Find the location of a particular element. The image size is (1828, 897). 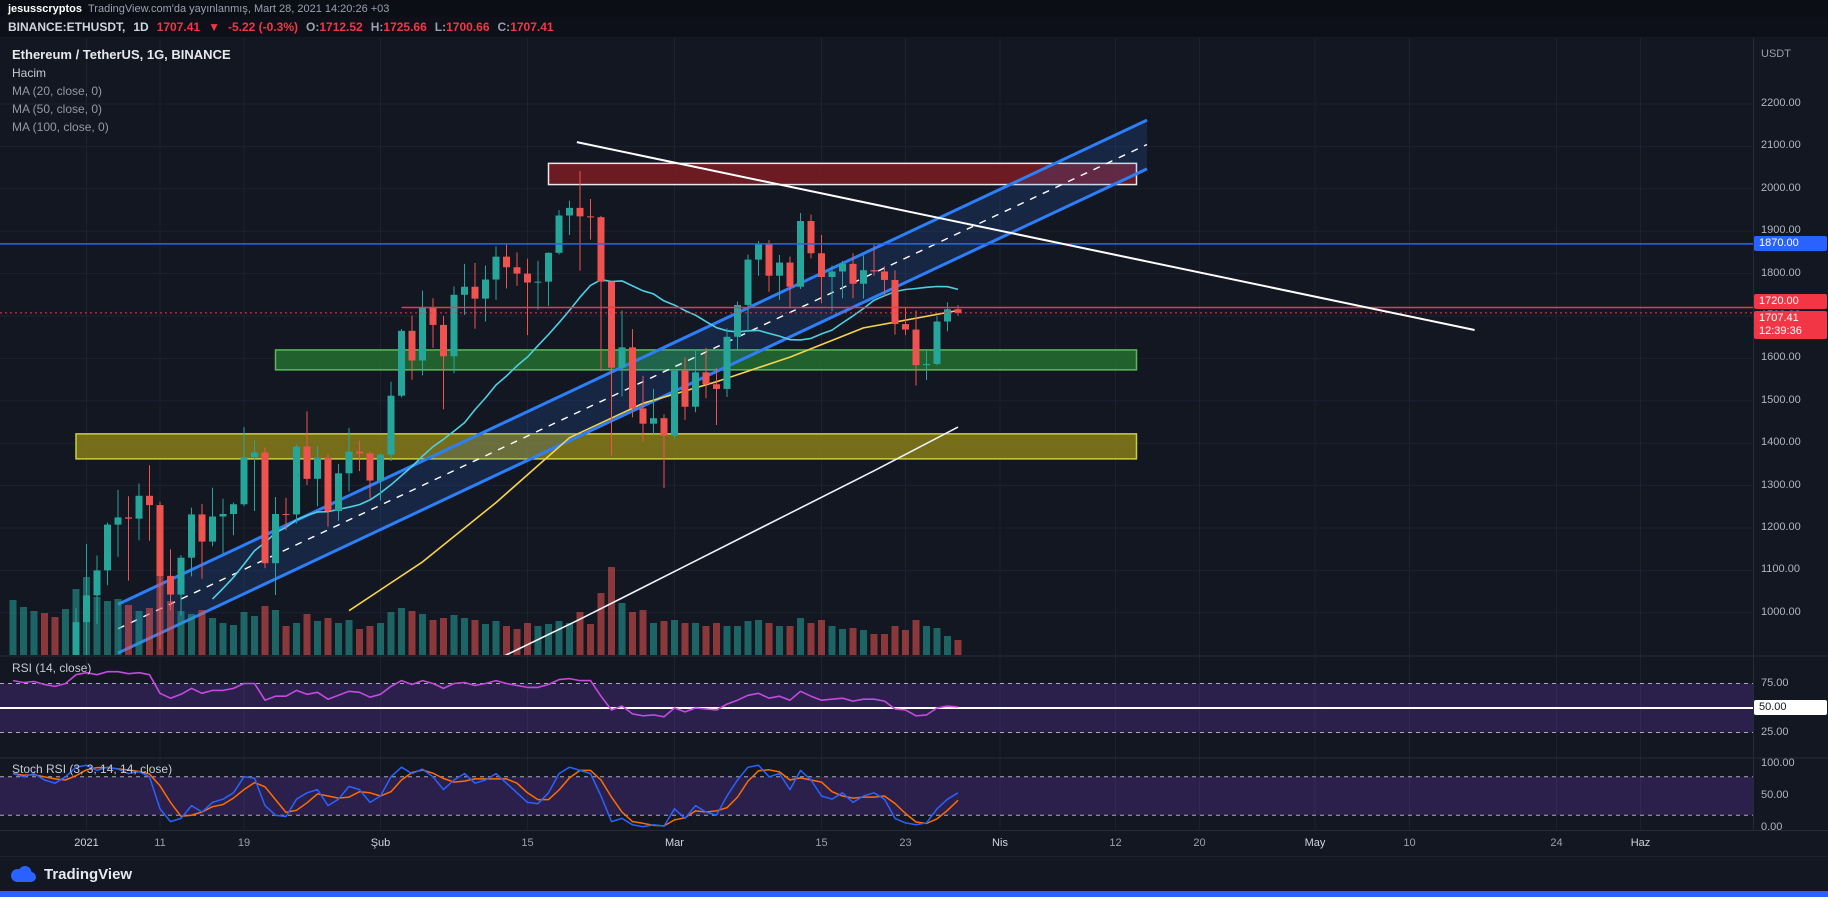

legend-symbol-title: Ethereum / TetherUS, 1G, BINANCE is located at coordinates (121, 54).